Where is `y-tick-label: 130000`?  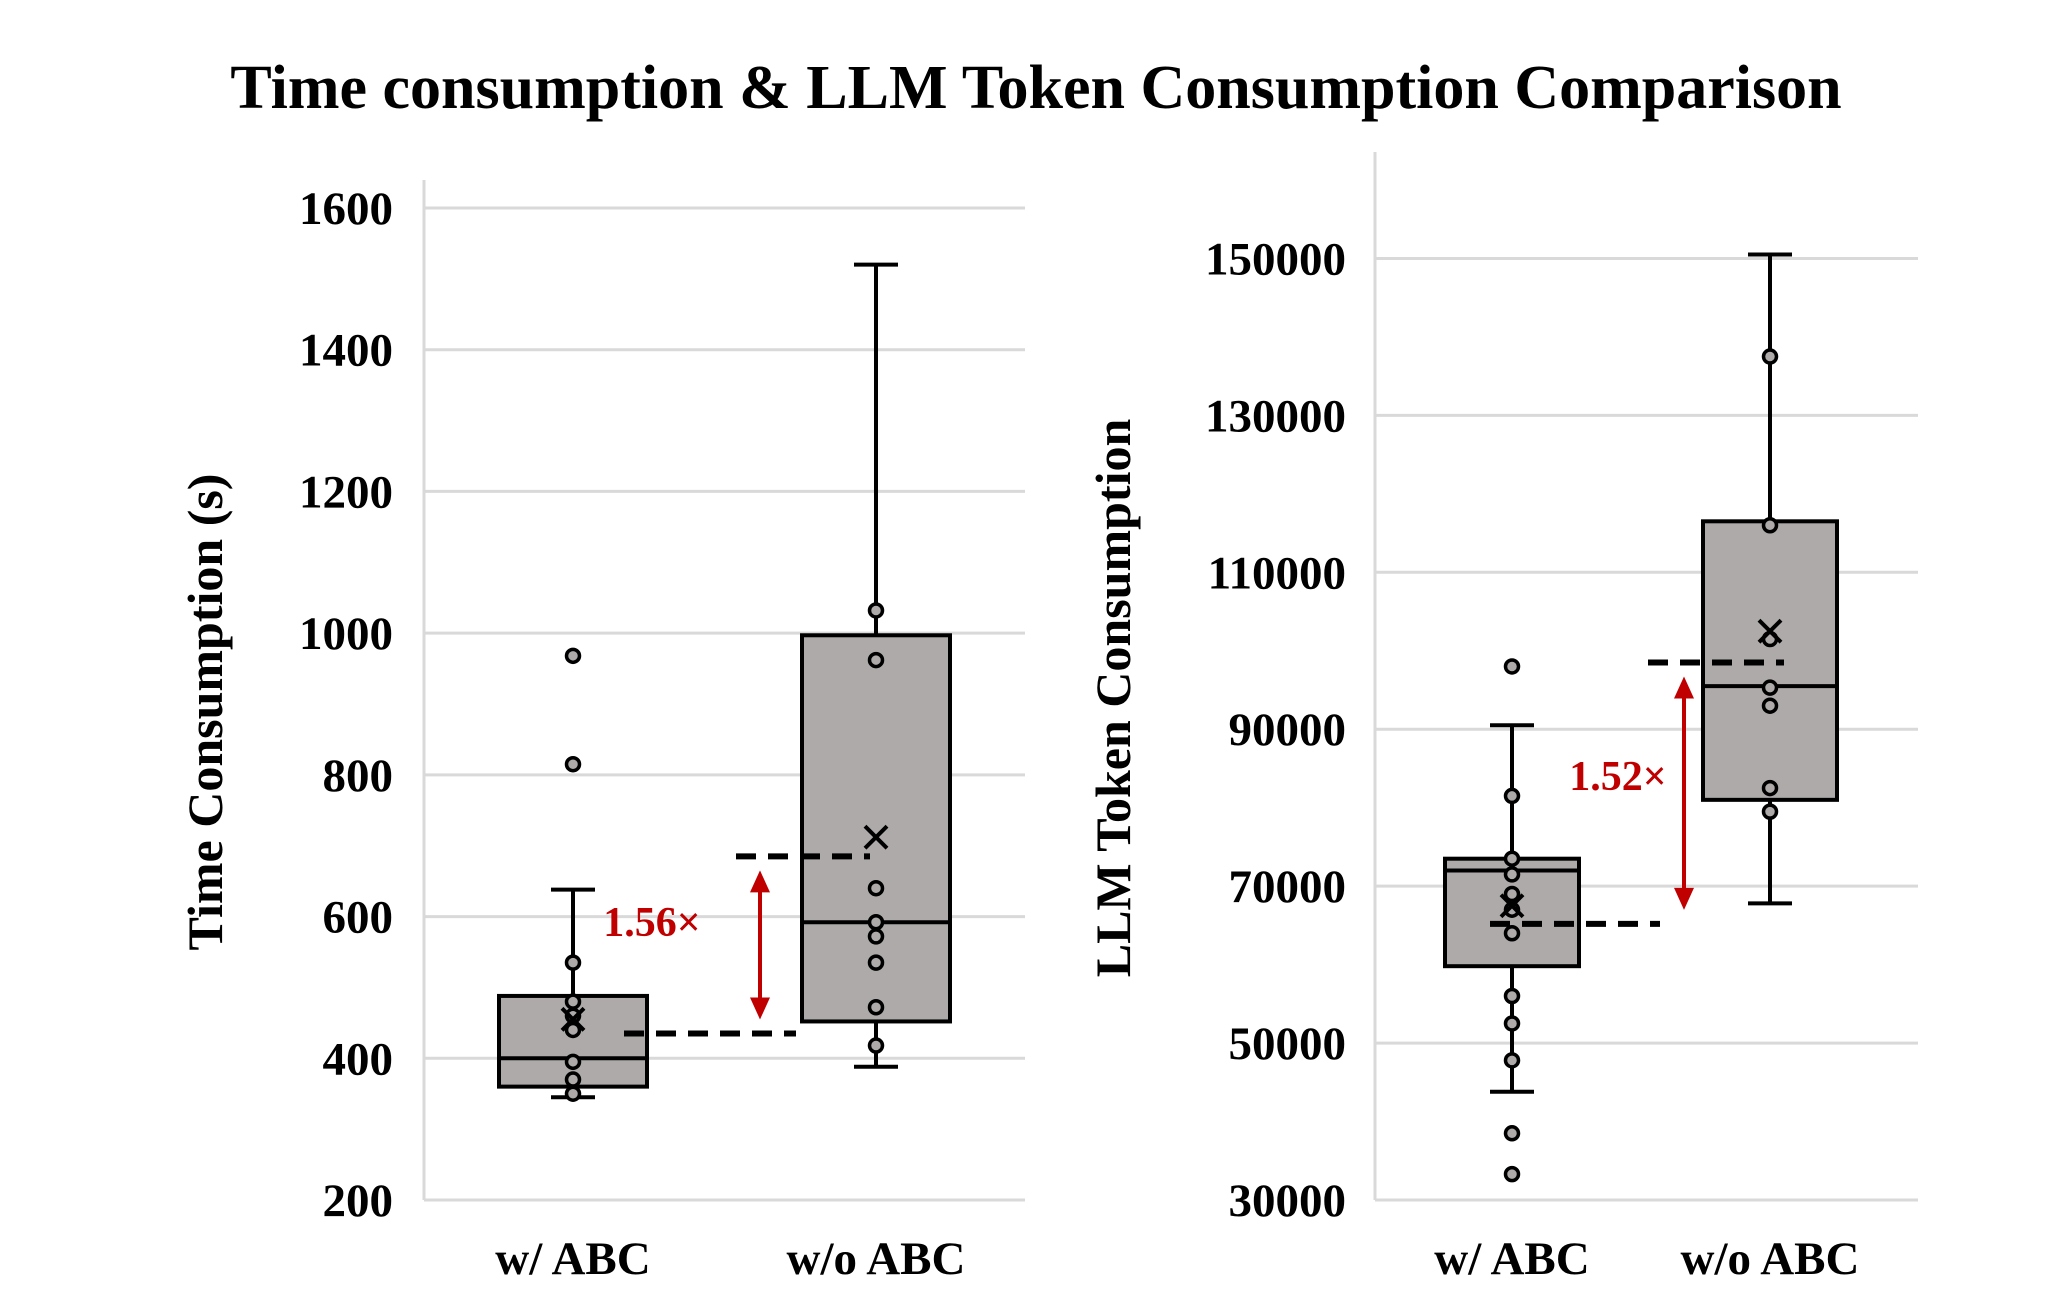
y-tick-label: 130000 is located at coordinates (1275, 416).